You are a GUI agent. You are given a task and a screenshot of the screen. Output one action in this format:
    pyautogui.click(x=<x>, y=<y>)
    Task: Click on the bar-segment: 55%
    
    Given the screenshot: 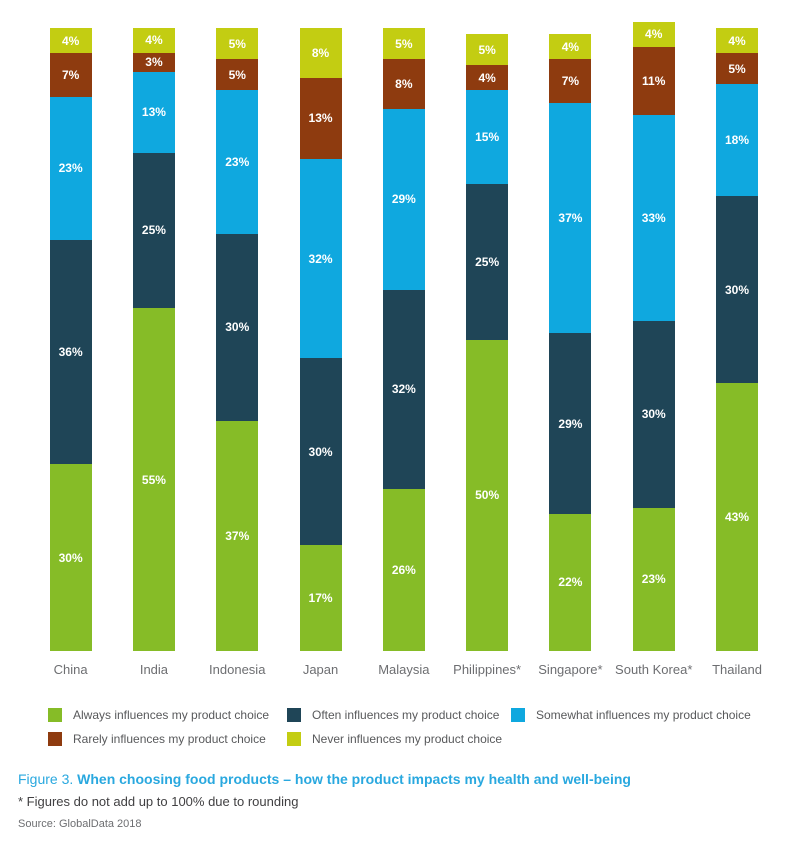 What is the action you would take?
    pyautogui.click(x=153, y=479)
    